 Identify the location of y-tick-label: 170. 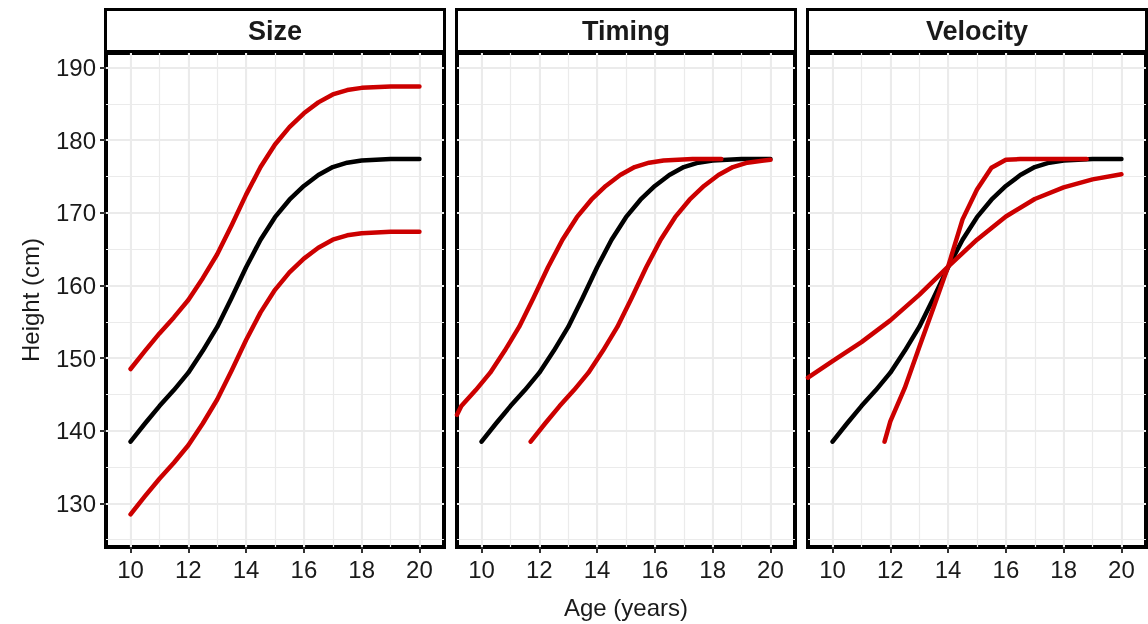
(75, 213).